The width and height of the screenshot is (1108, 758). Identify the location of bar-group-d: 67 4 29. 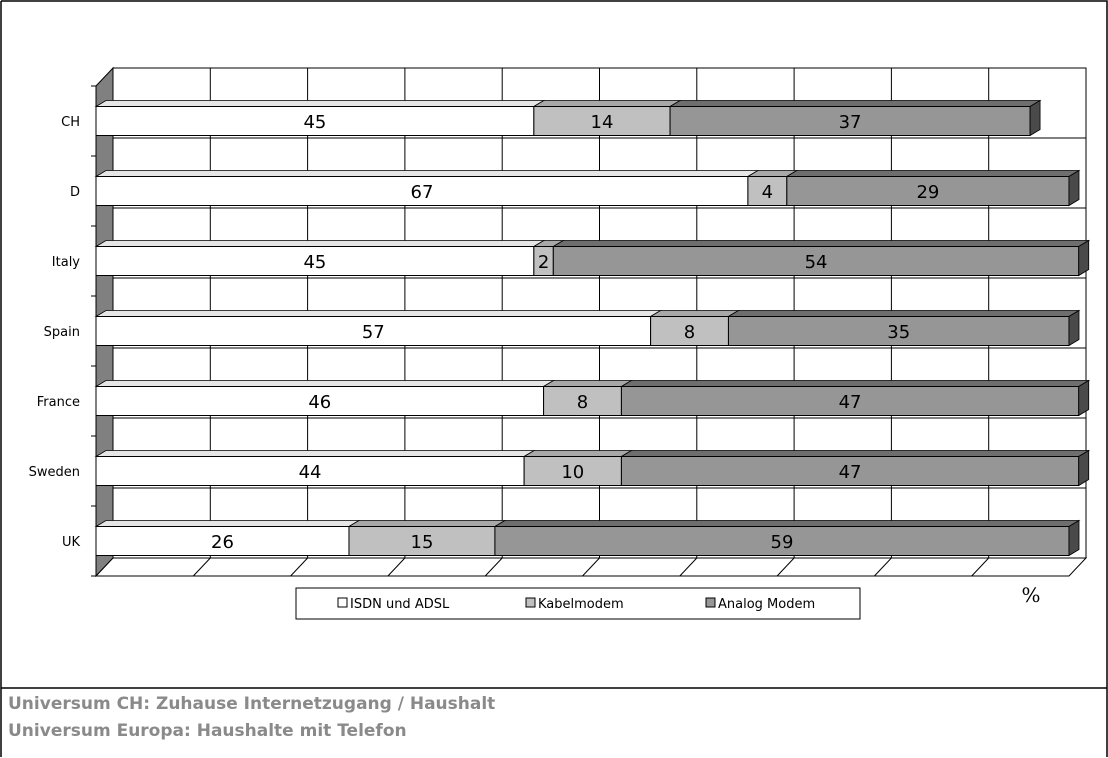
(587, 188).